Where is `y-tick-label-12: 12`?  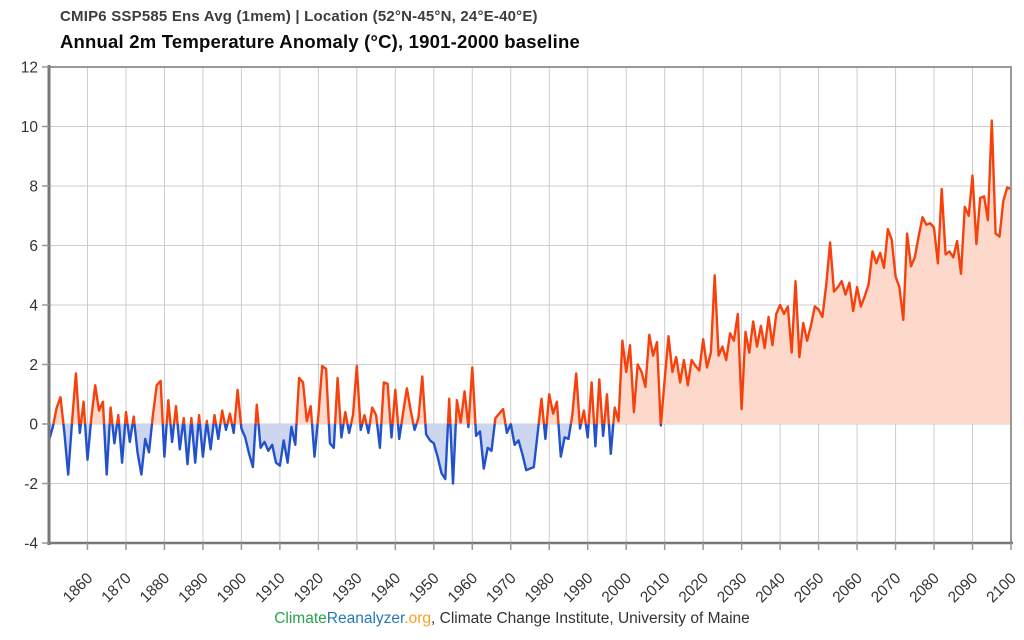 y-tick-label-12: 12 is located at coordinates (29, 68).